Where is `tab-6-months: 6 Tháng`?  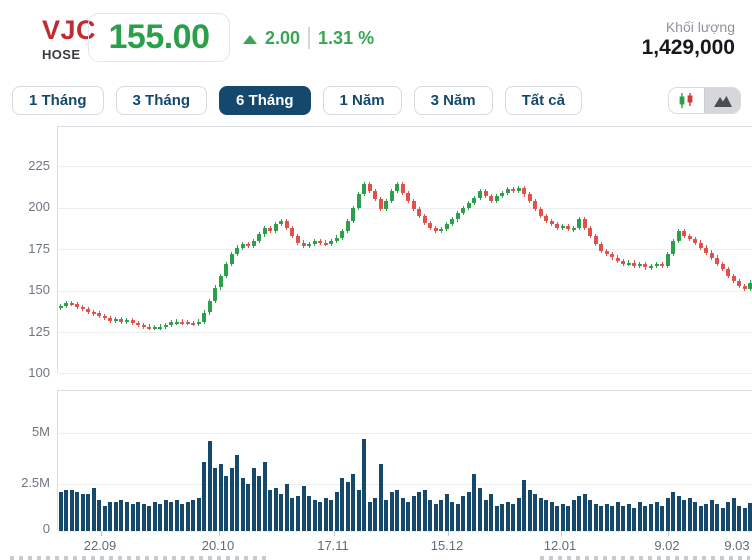
tab-6-months: 6 Tháng is located at coordinates (265, 100).